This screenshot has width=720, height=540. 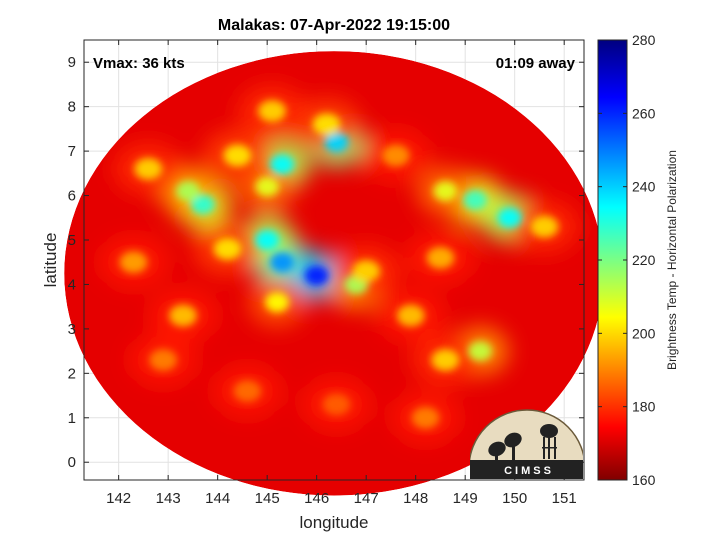 I want to click on colorbar-tick-label: 180, so click(x=644, y=407).